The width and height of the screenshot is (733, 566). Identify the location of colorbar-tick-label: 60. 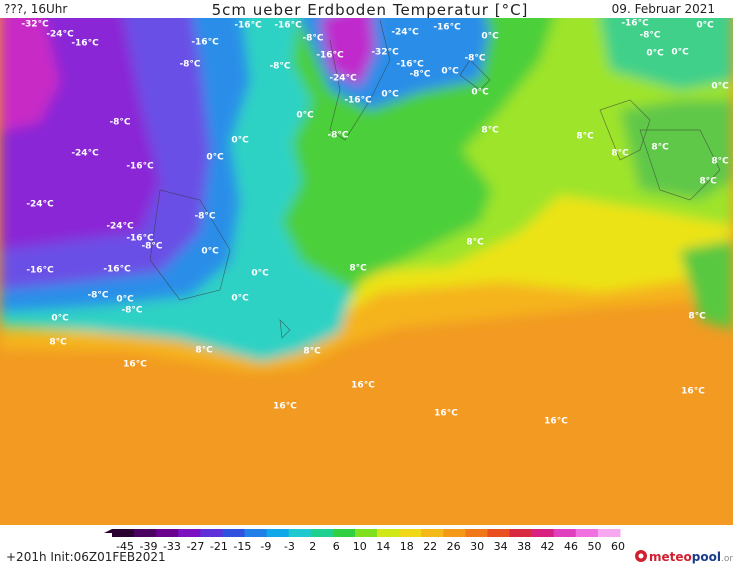
(618, 546).